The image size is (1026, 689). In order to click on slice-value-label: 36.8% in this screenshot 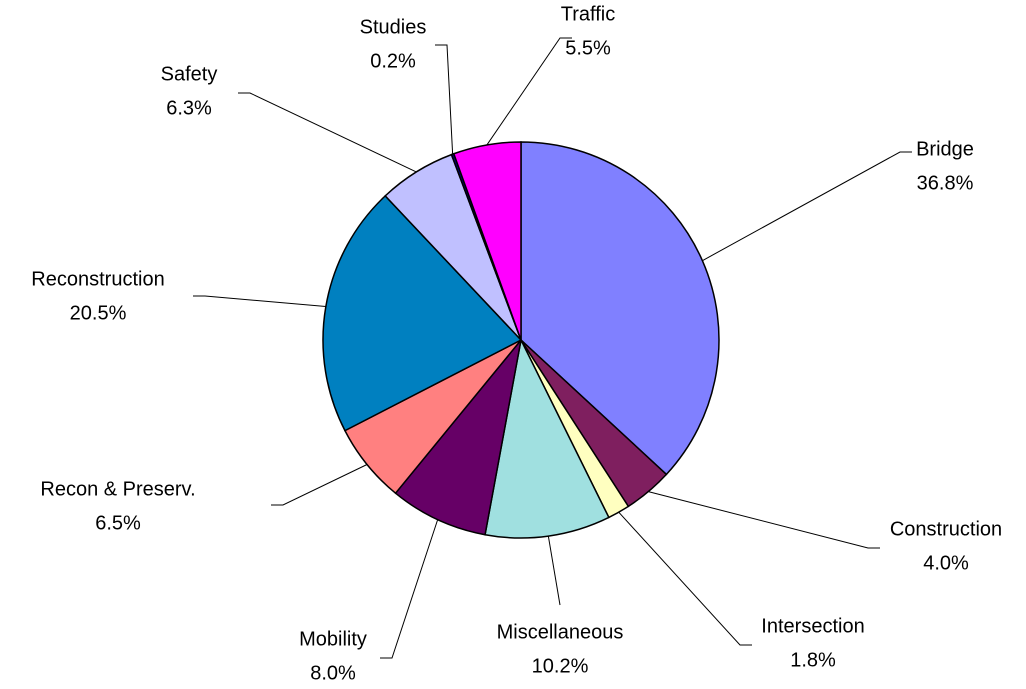, I will do `click(945, 183)`.